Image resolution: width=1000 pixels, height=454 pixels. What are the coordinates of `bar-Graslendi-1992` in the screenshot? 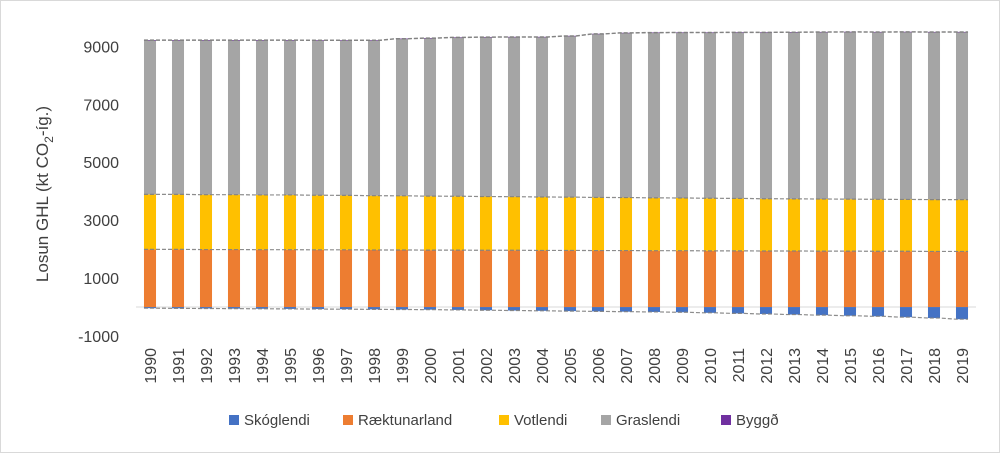 It's located at (206, 117).